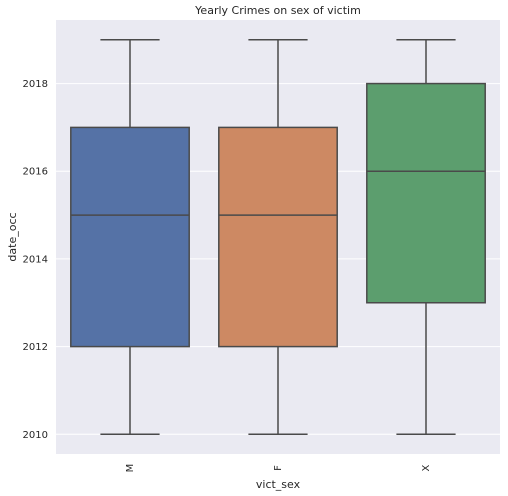  I want to click on y-tick-label: 2016, so click(35, 172).